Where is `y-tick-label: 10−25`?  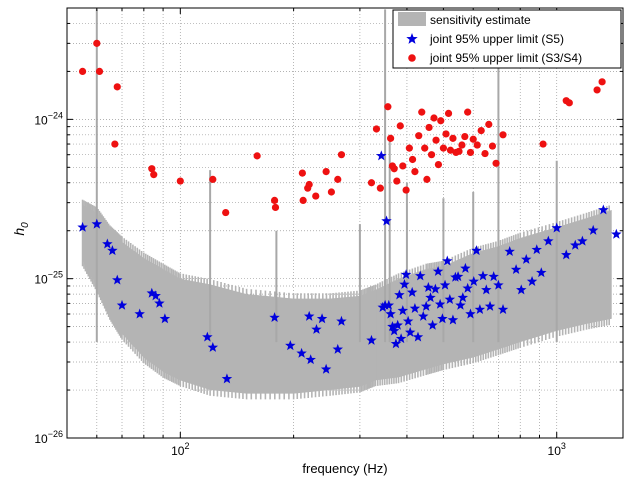 y-tick-label: 10−25 is located at coordinates (48, 278).